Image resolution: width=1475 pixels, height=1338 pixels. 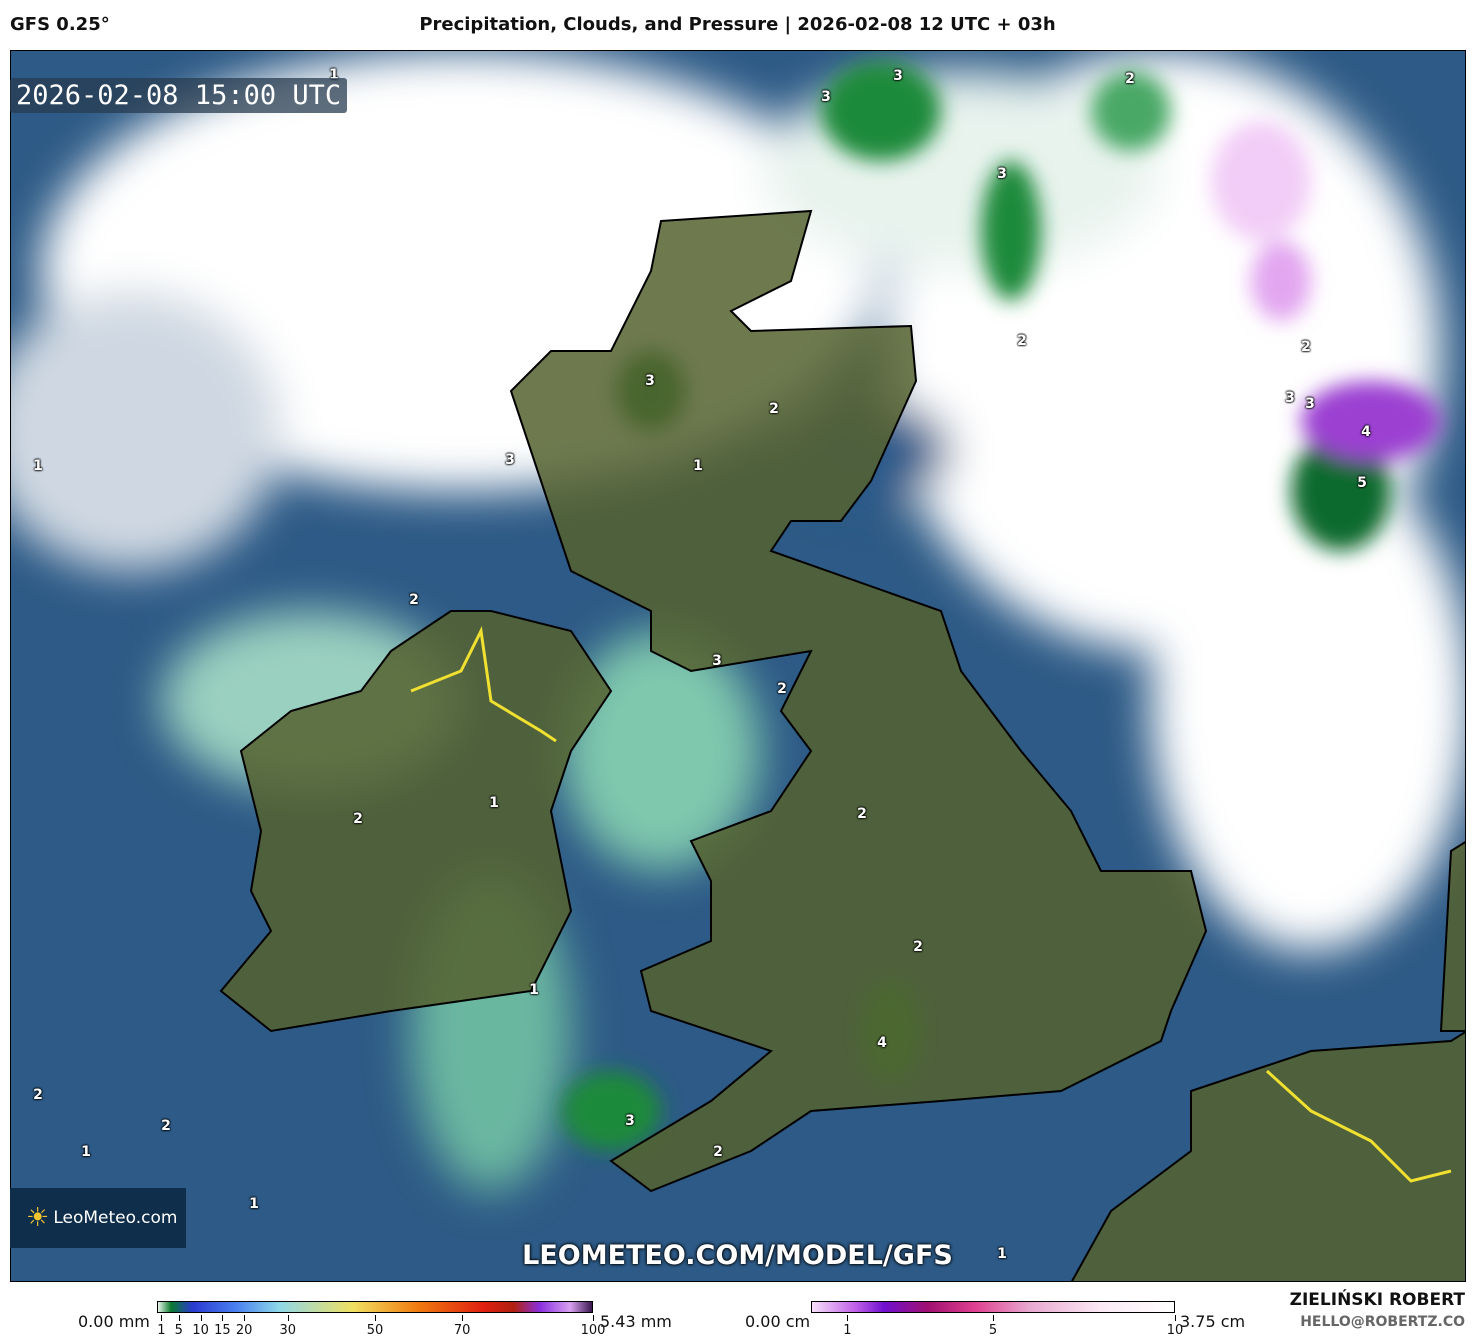 I want to click on legend-tick-label: 50, so click(x=375, y=1330).